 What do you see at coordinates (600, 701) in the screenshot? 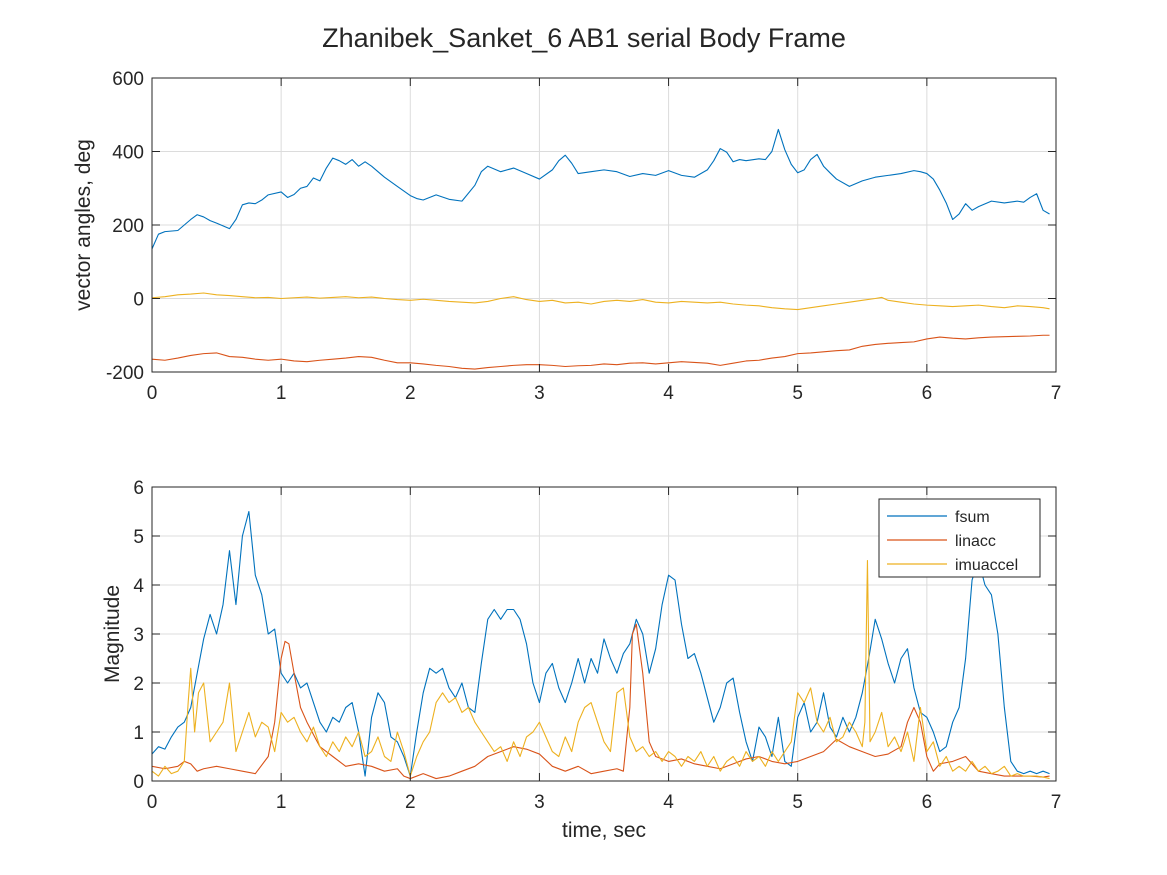
I see `series-line-linacc` at bounding box center [600, 701].